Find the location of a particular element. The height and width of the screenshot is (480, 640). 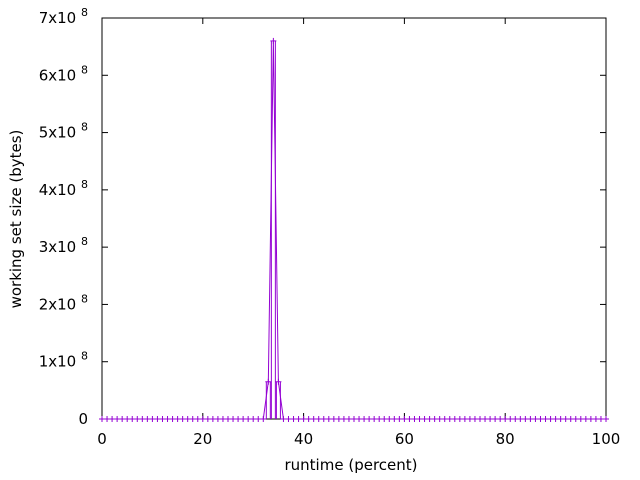

x-tick-label: 20 is located at coordinates (202, 439).